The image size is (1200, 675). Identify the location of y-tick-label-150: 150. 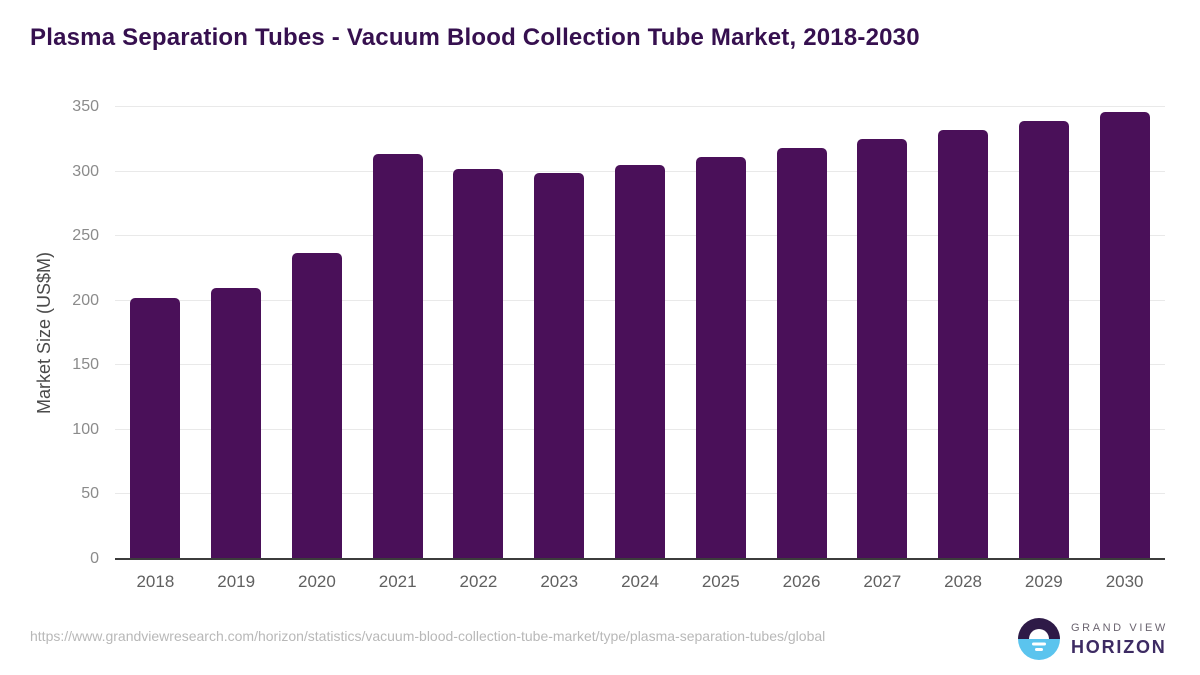
(85, 365).